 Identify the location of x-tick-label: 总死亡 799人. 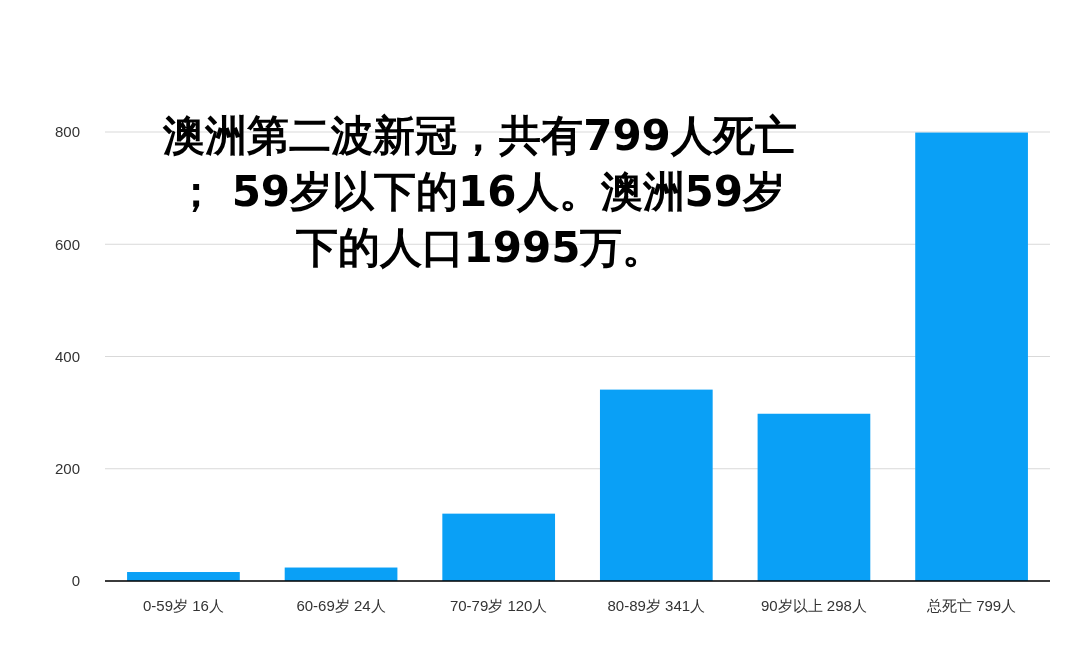
(971, 605).